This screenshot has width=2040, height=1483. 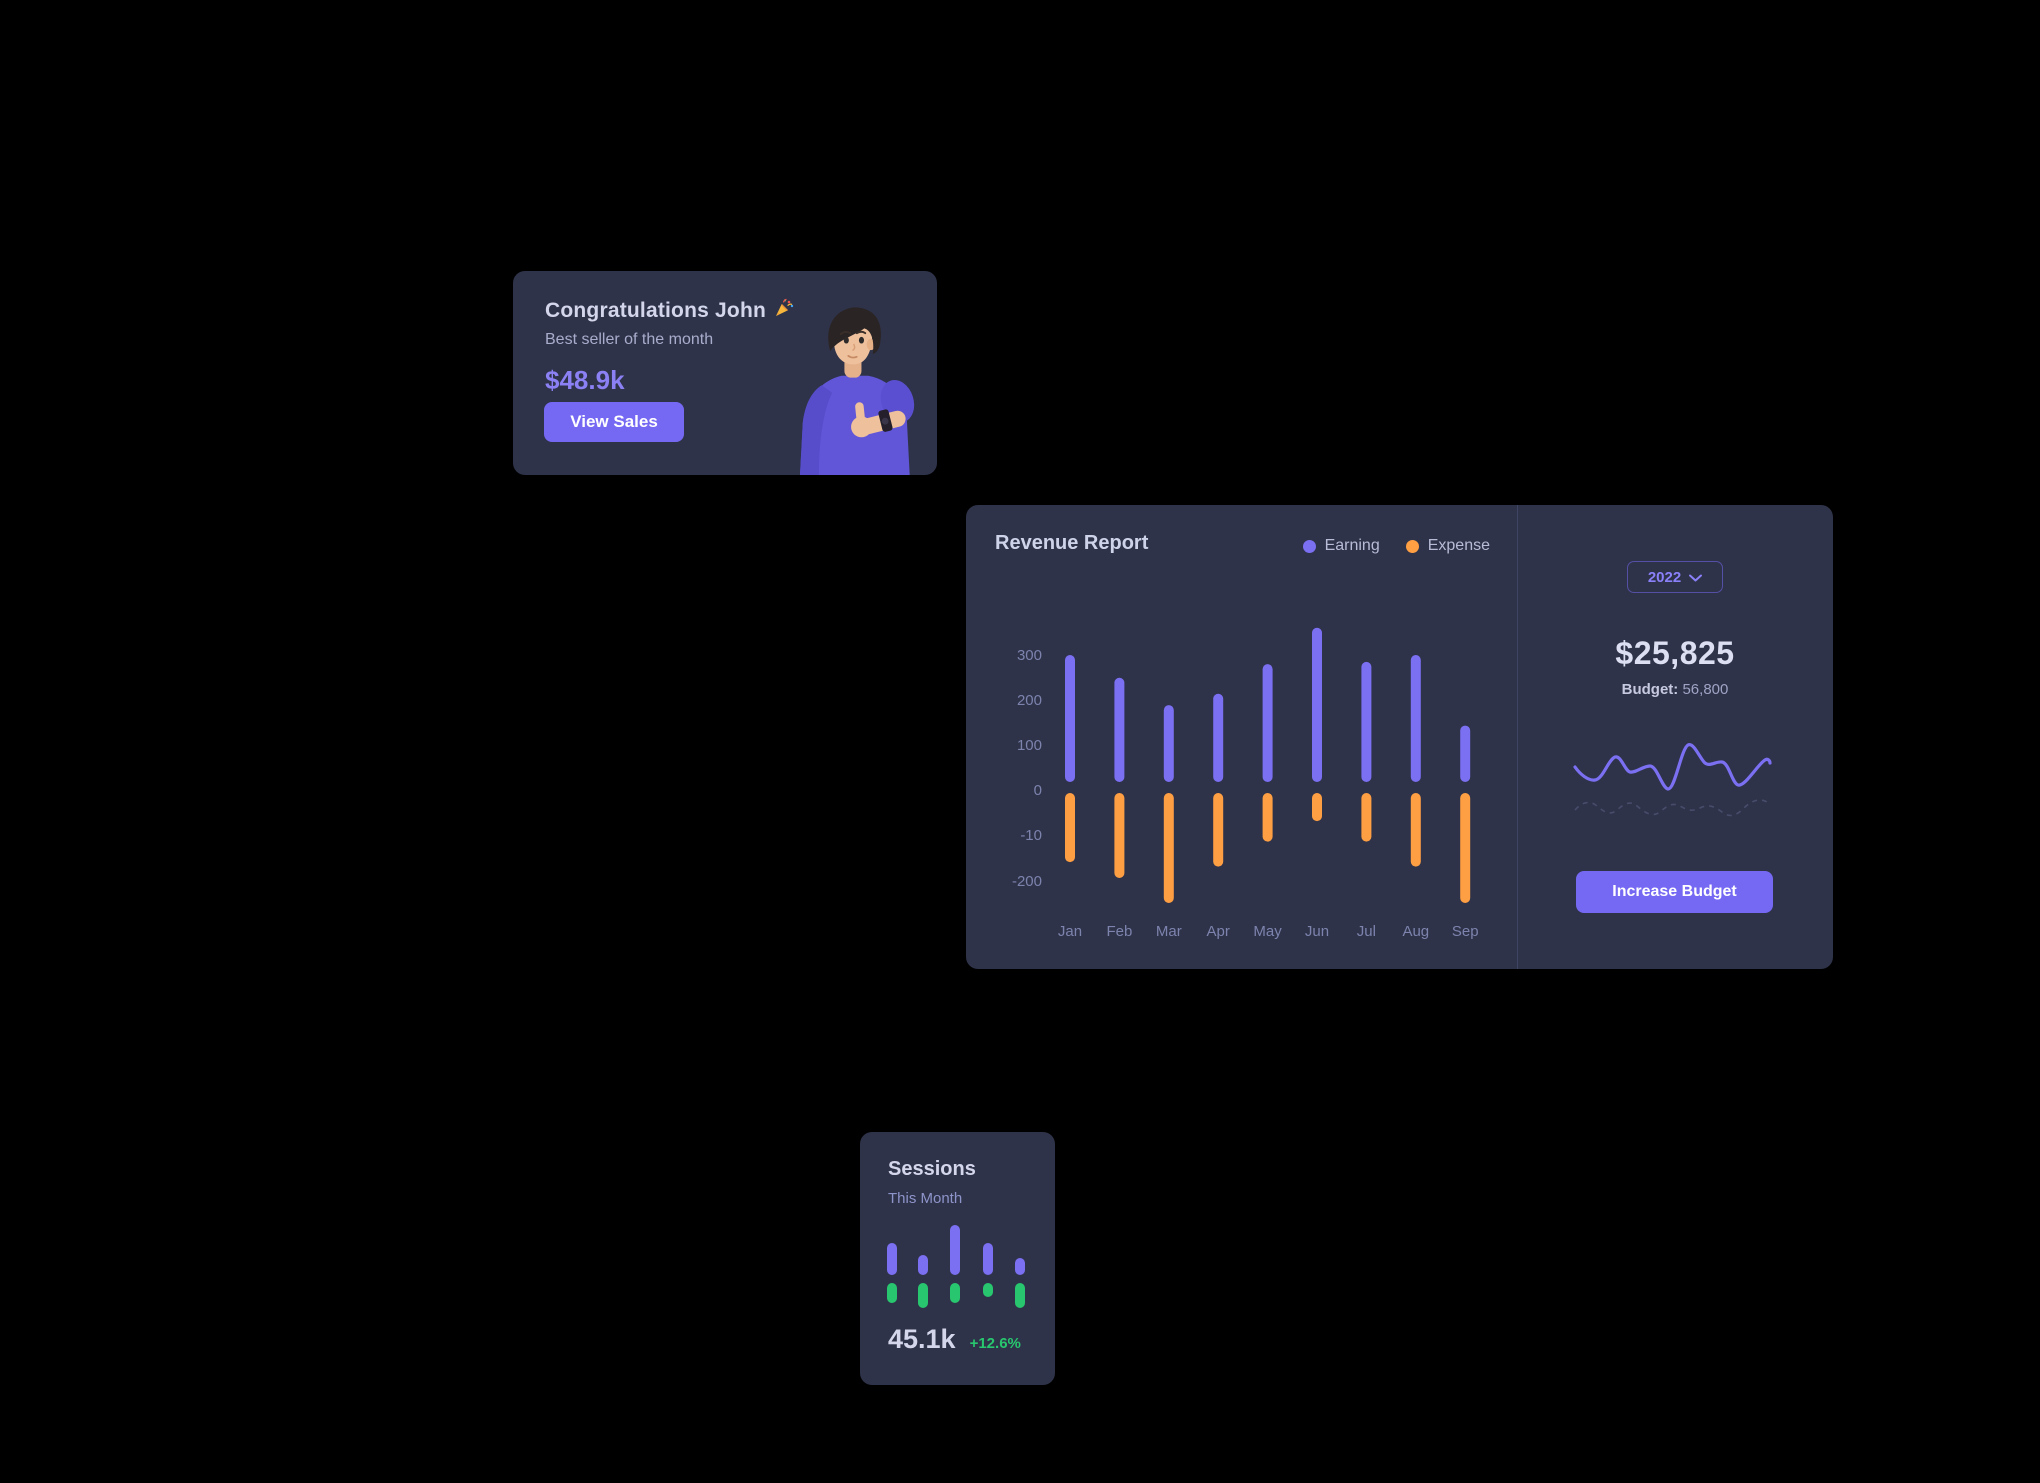 What do you see at coordinates (1664, 577) in the screenshot?
I see `year-dropdown-value: 2022` at bounding box center [1664, 577].